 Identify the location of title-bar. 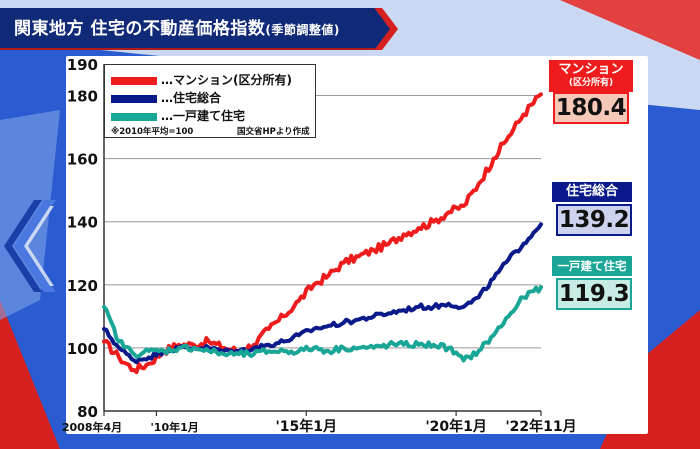
(195, 29).